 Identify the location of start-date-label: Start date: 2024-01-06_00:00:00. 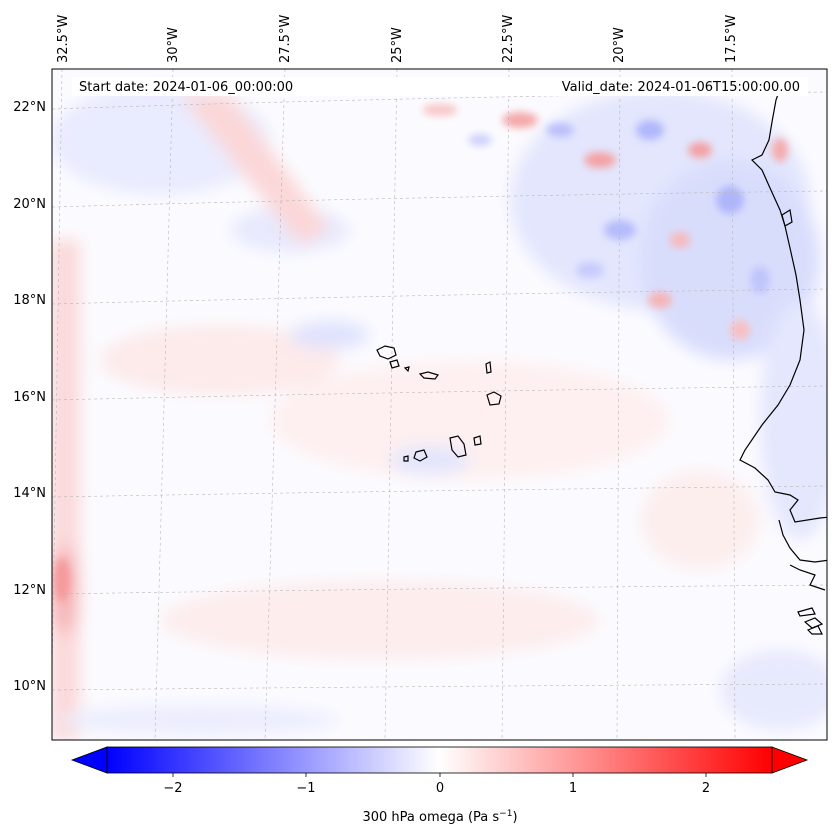
(186, 87).